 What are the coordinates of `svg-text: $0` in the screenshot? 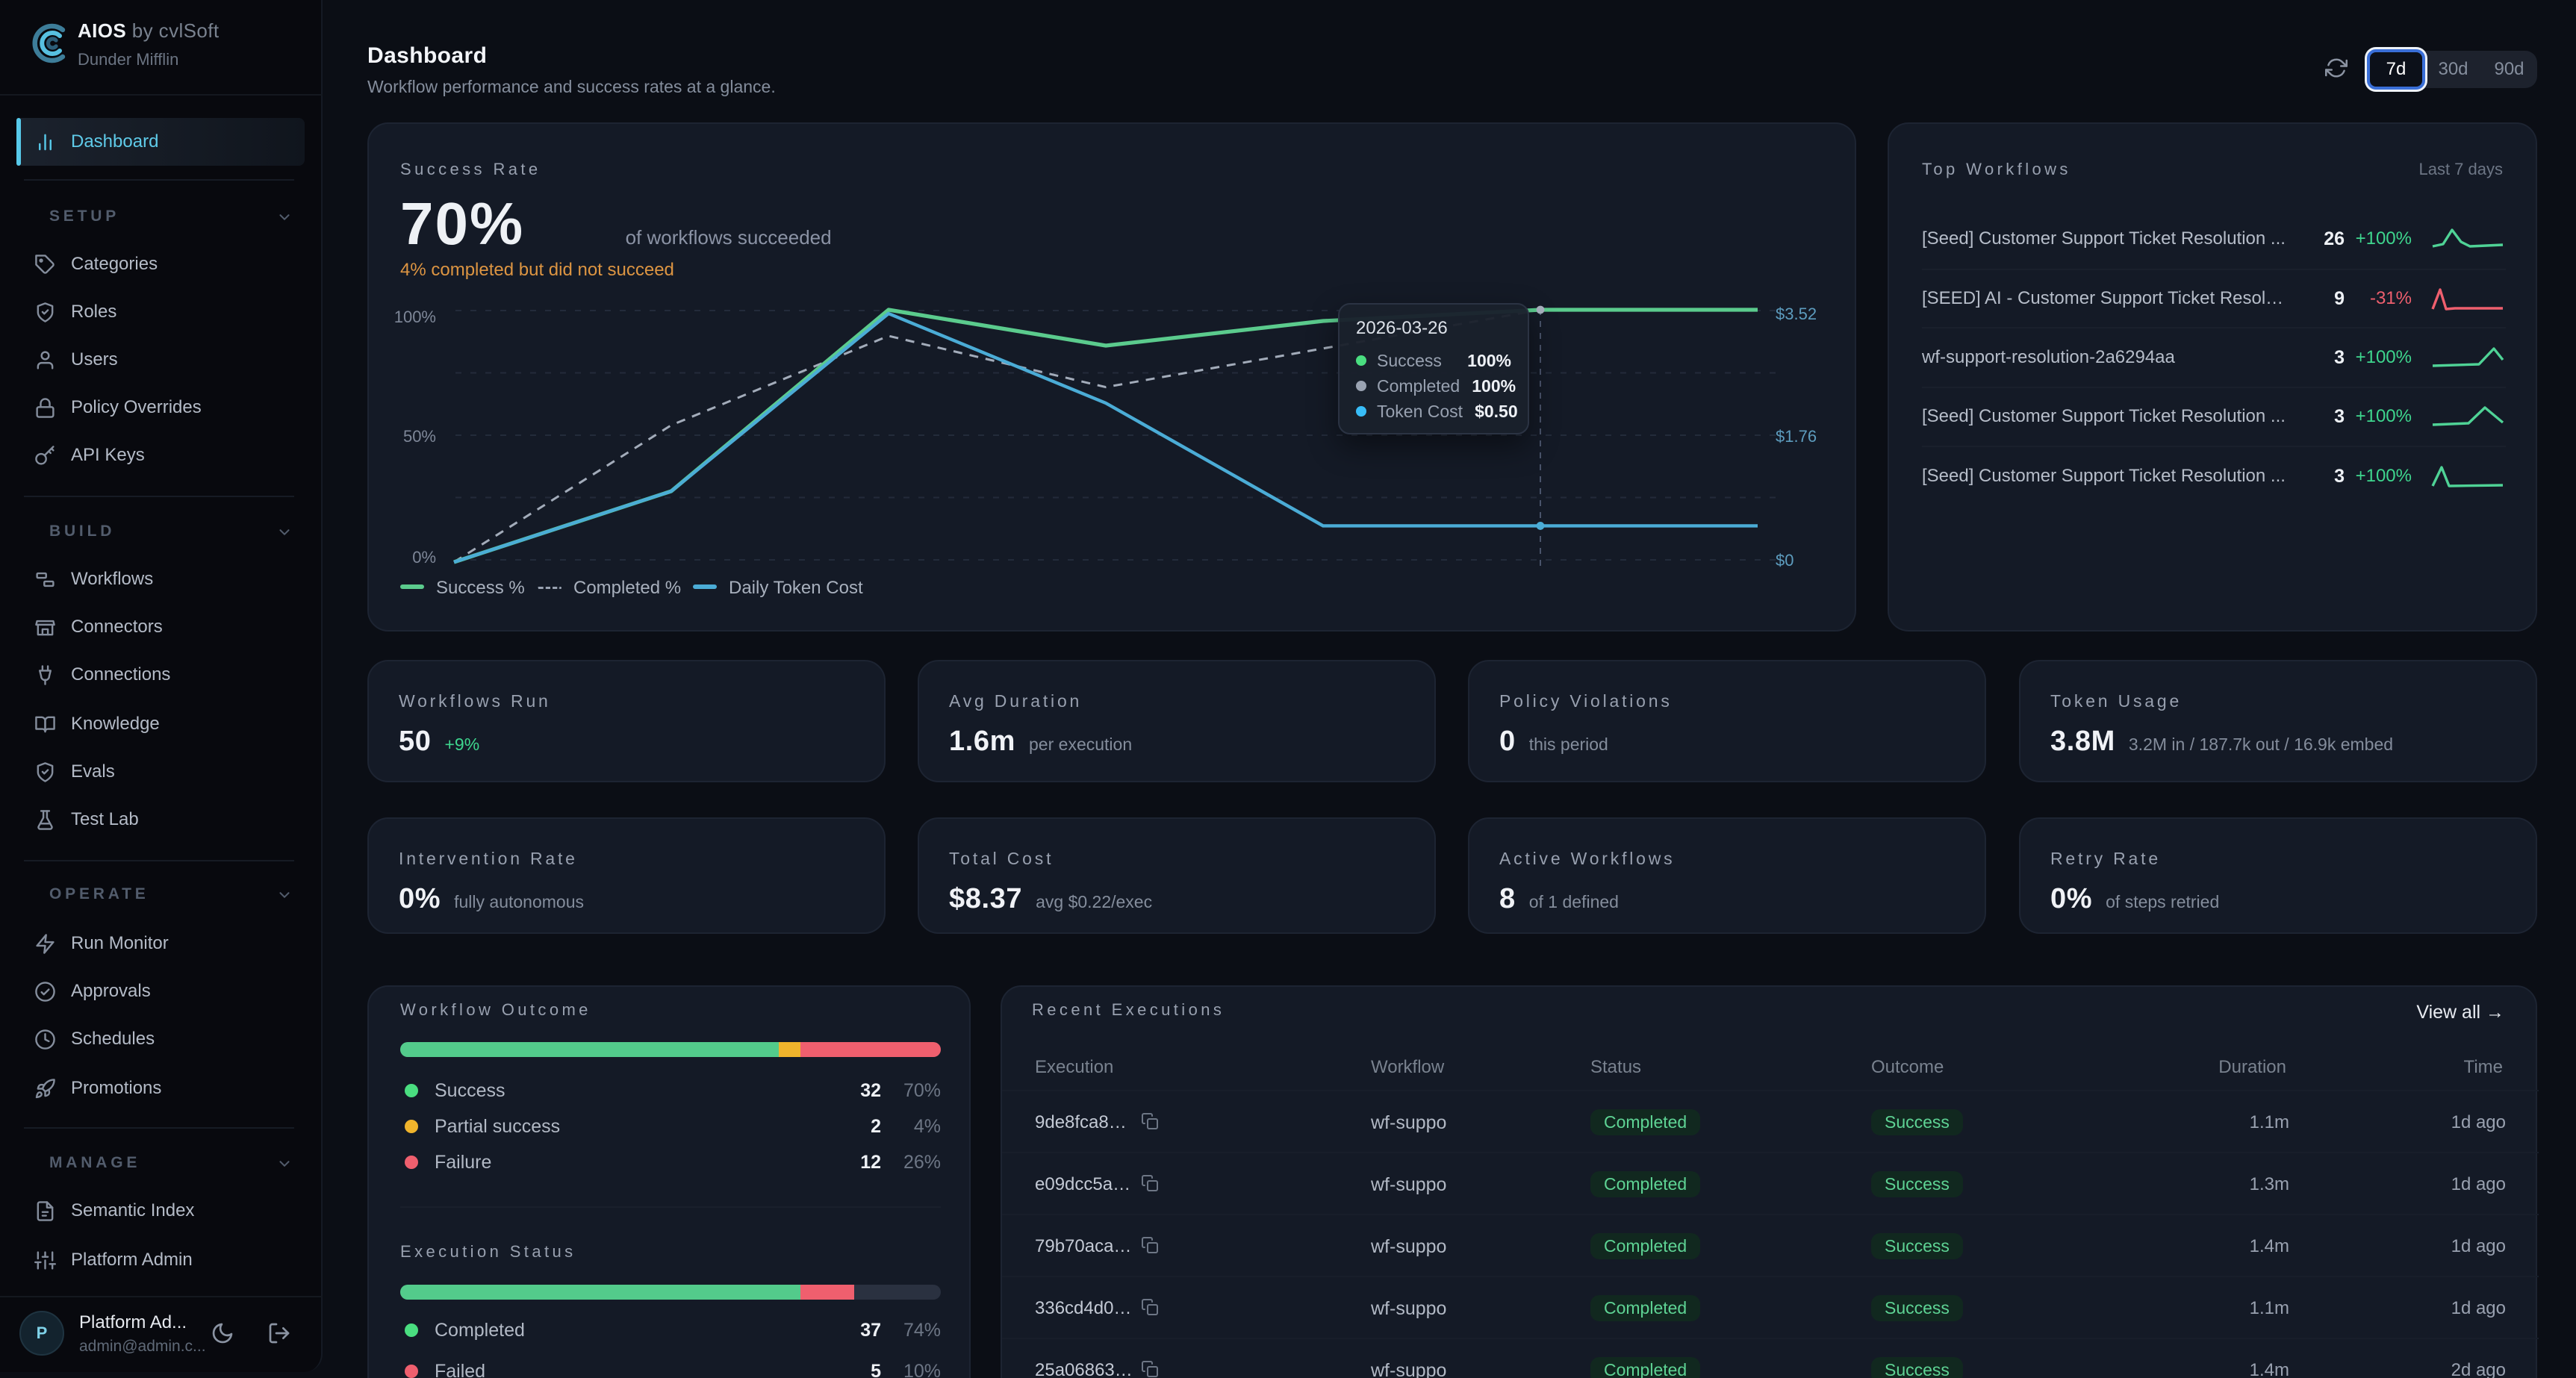 It's located at (1784, 560).